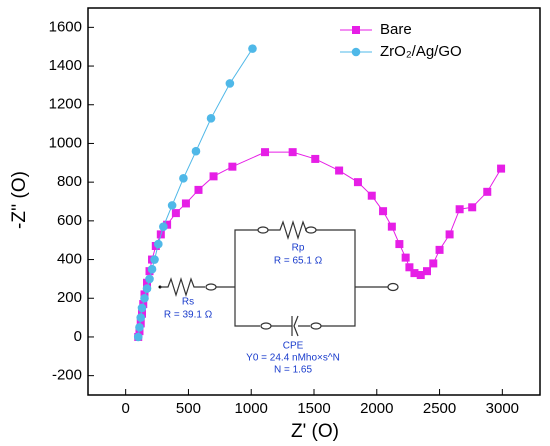 This screenshot has height=446, width=550. I want to click on x-tick-label: 1500, so click(313, 408).